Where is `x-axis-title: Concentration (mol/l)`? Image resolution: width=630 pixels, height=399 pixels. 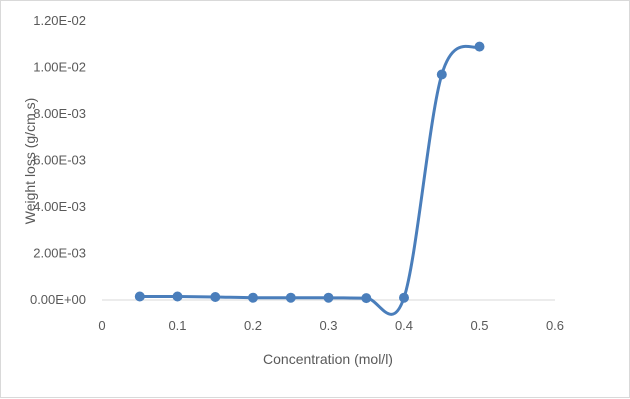
x-axis-title: Concentration (mol/l) is located at coordinates (328, 359).